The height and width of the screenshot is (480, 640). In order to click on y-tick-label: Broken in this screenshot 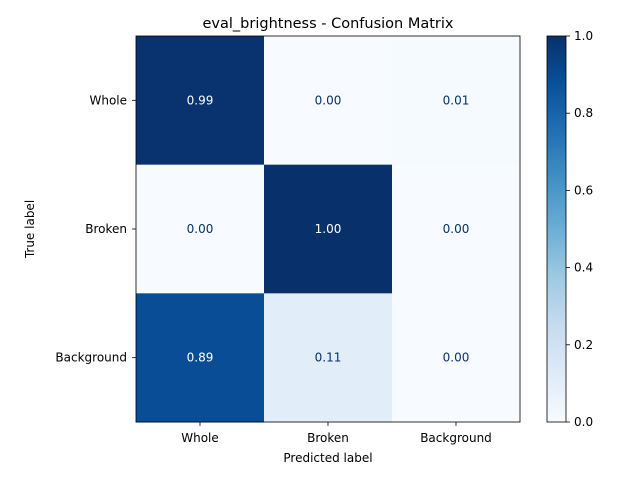, I will do `click(106, 229)`.